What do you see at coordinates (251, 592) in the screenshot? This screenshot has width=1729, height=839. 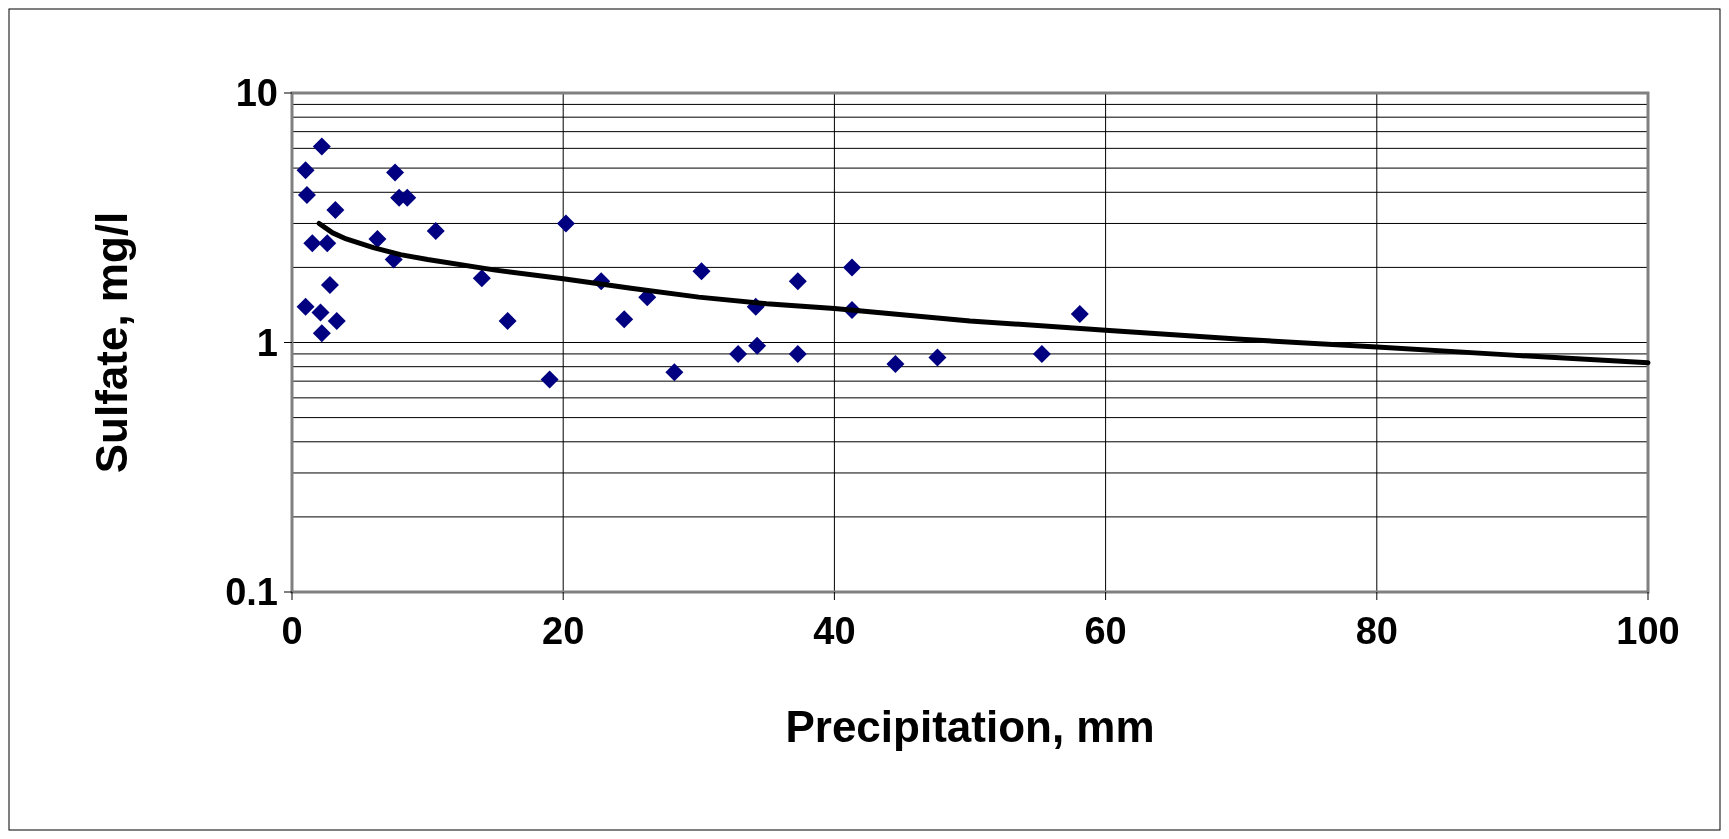 I see `y-tick-label: 0.1` at bounding box center [251, 592].